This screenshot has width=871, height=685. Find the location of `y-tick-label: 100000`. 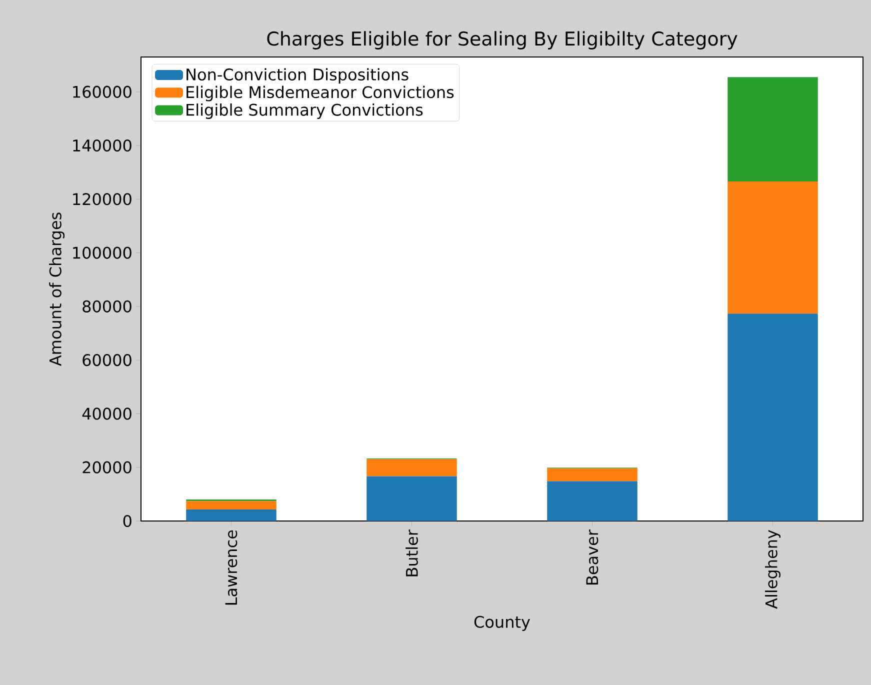

y-tick-label: 100000 is located at coordinates (102, 252).